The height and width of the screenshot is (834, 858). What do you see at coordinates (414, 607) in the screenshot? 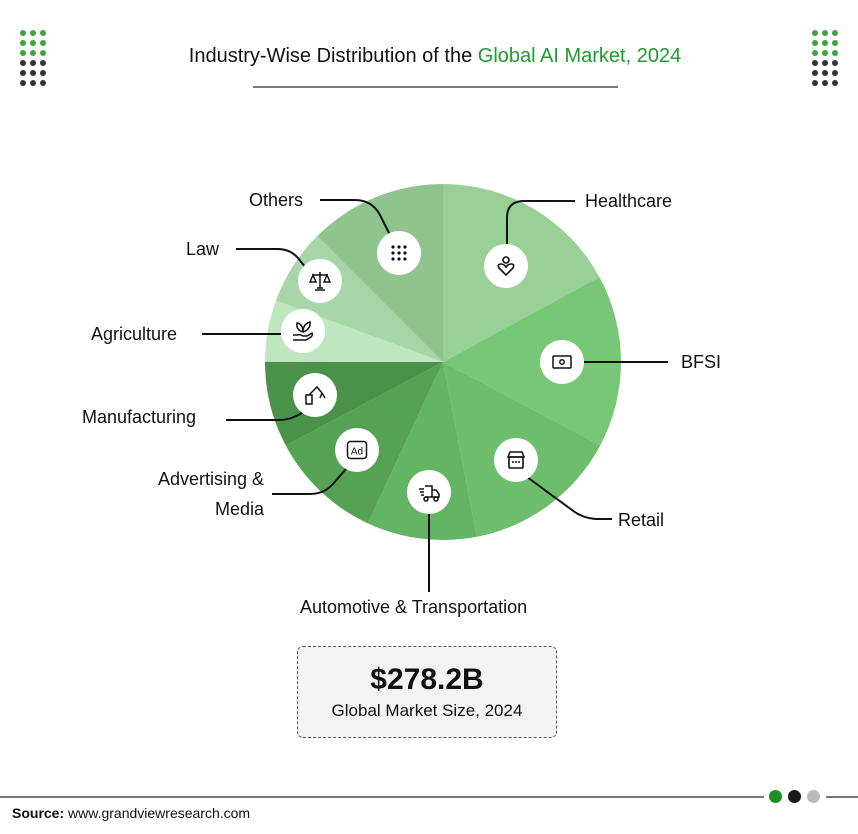
I see `label-automotive: Automotive & Transportation` at bounding box center [414, 607].